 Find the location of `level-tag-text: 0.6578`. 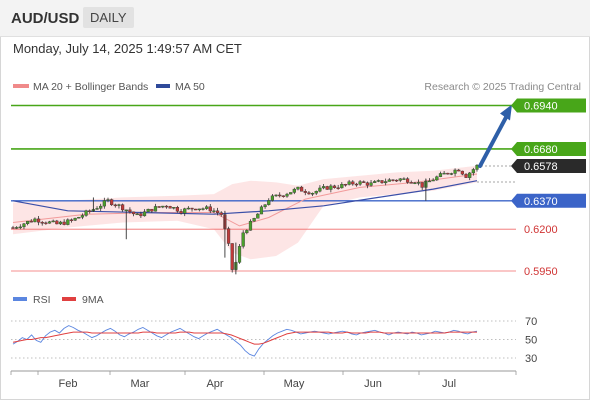

level-tag-text: 0.6578 is located at coordinates (541, 167).